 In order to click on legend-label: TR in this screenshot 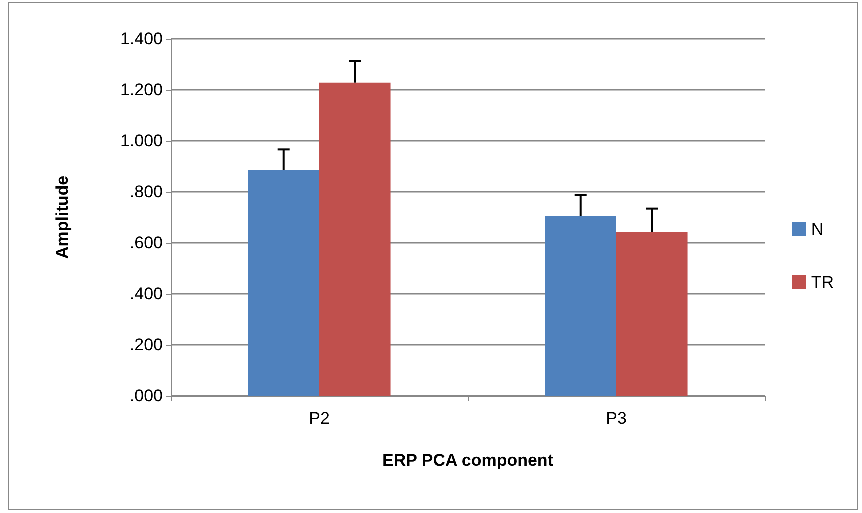, I will do `click(822, 282)`.